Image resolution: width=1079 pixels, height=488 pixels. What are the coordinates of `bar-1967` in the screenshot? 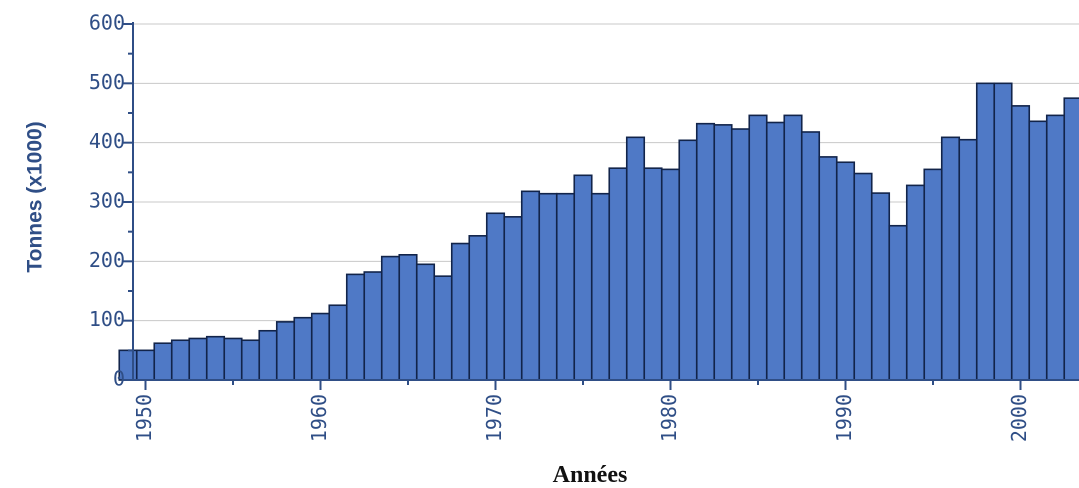 It's located at (443, 328).